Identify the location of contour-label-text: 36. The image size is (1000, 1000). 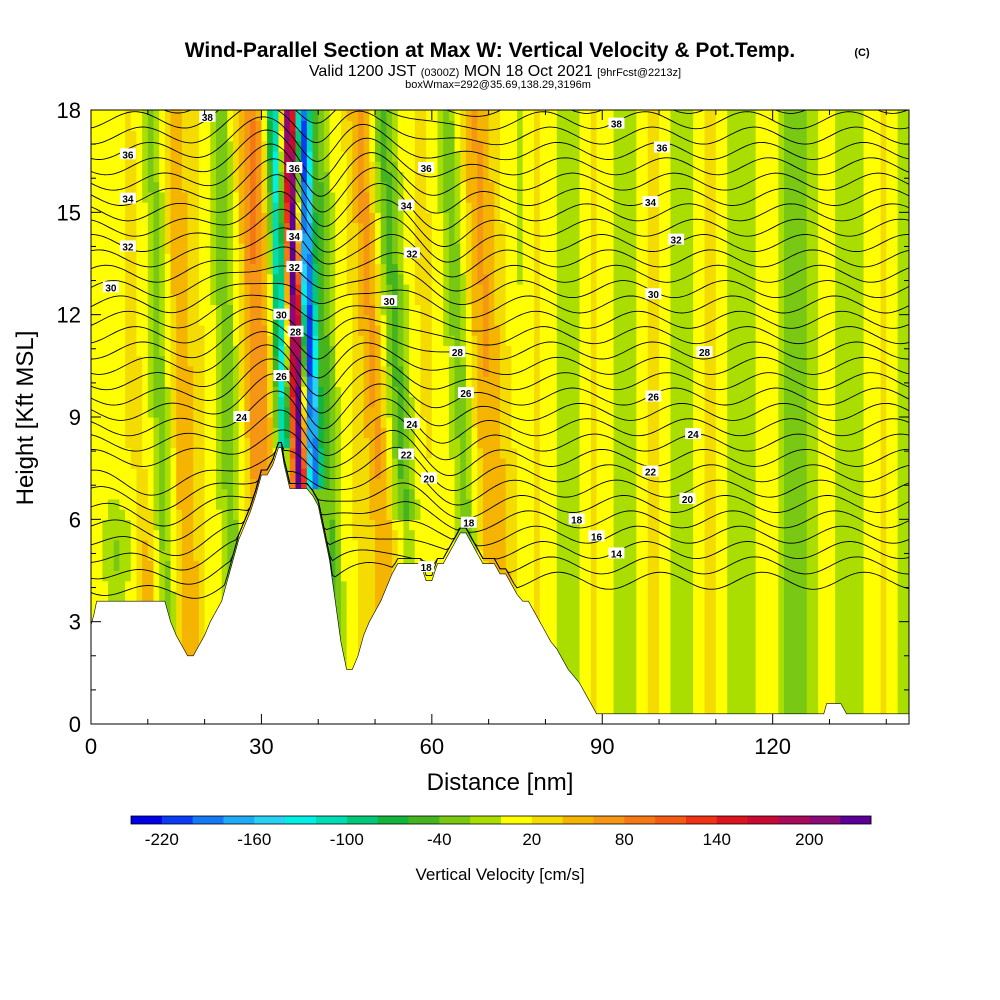
(295, 169).